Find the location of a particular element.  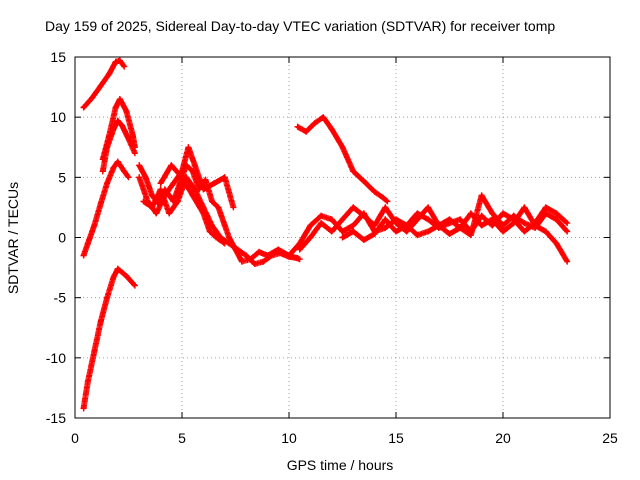

x-tick-label: 25 is located at coordinates (610, 438).